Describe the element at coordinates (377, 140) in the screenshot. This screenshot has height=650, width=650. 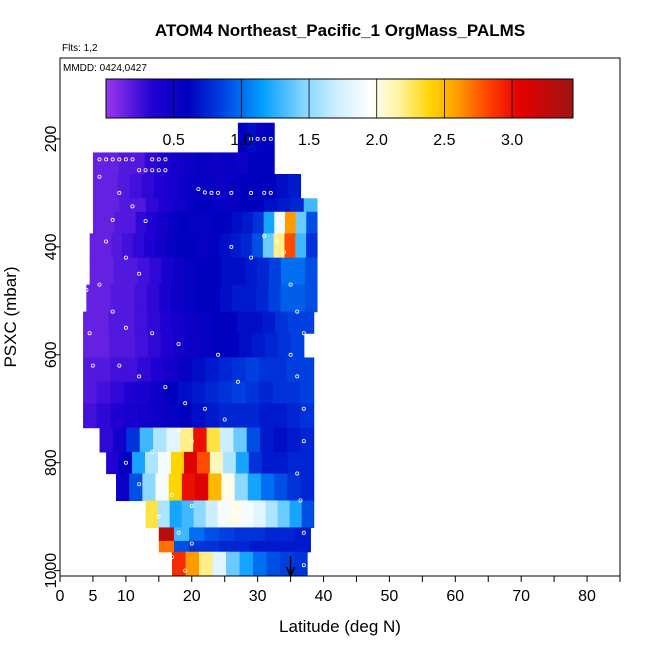
I see `colorbar-tick-label: 2.0` at that location.